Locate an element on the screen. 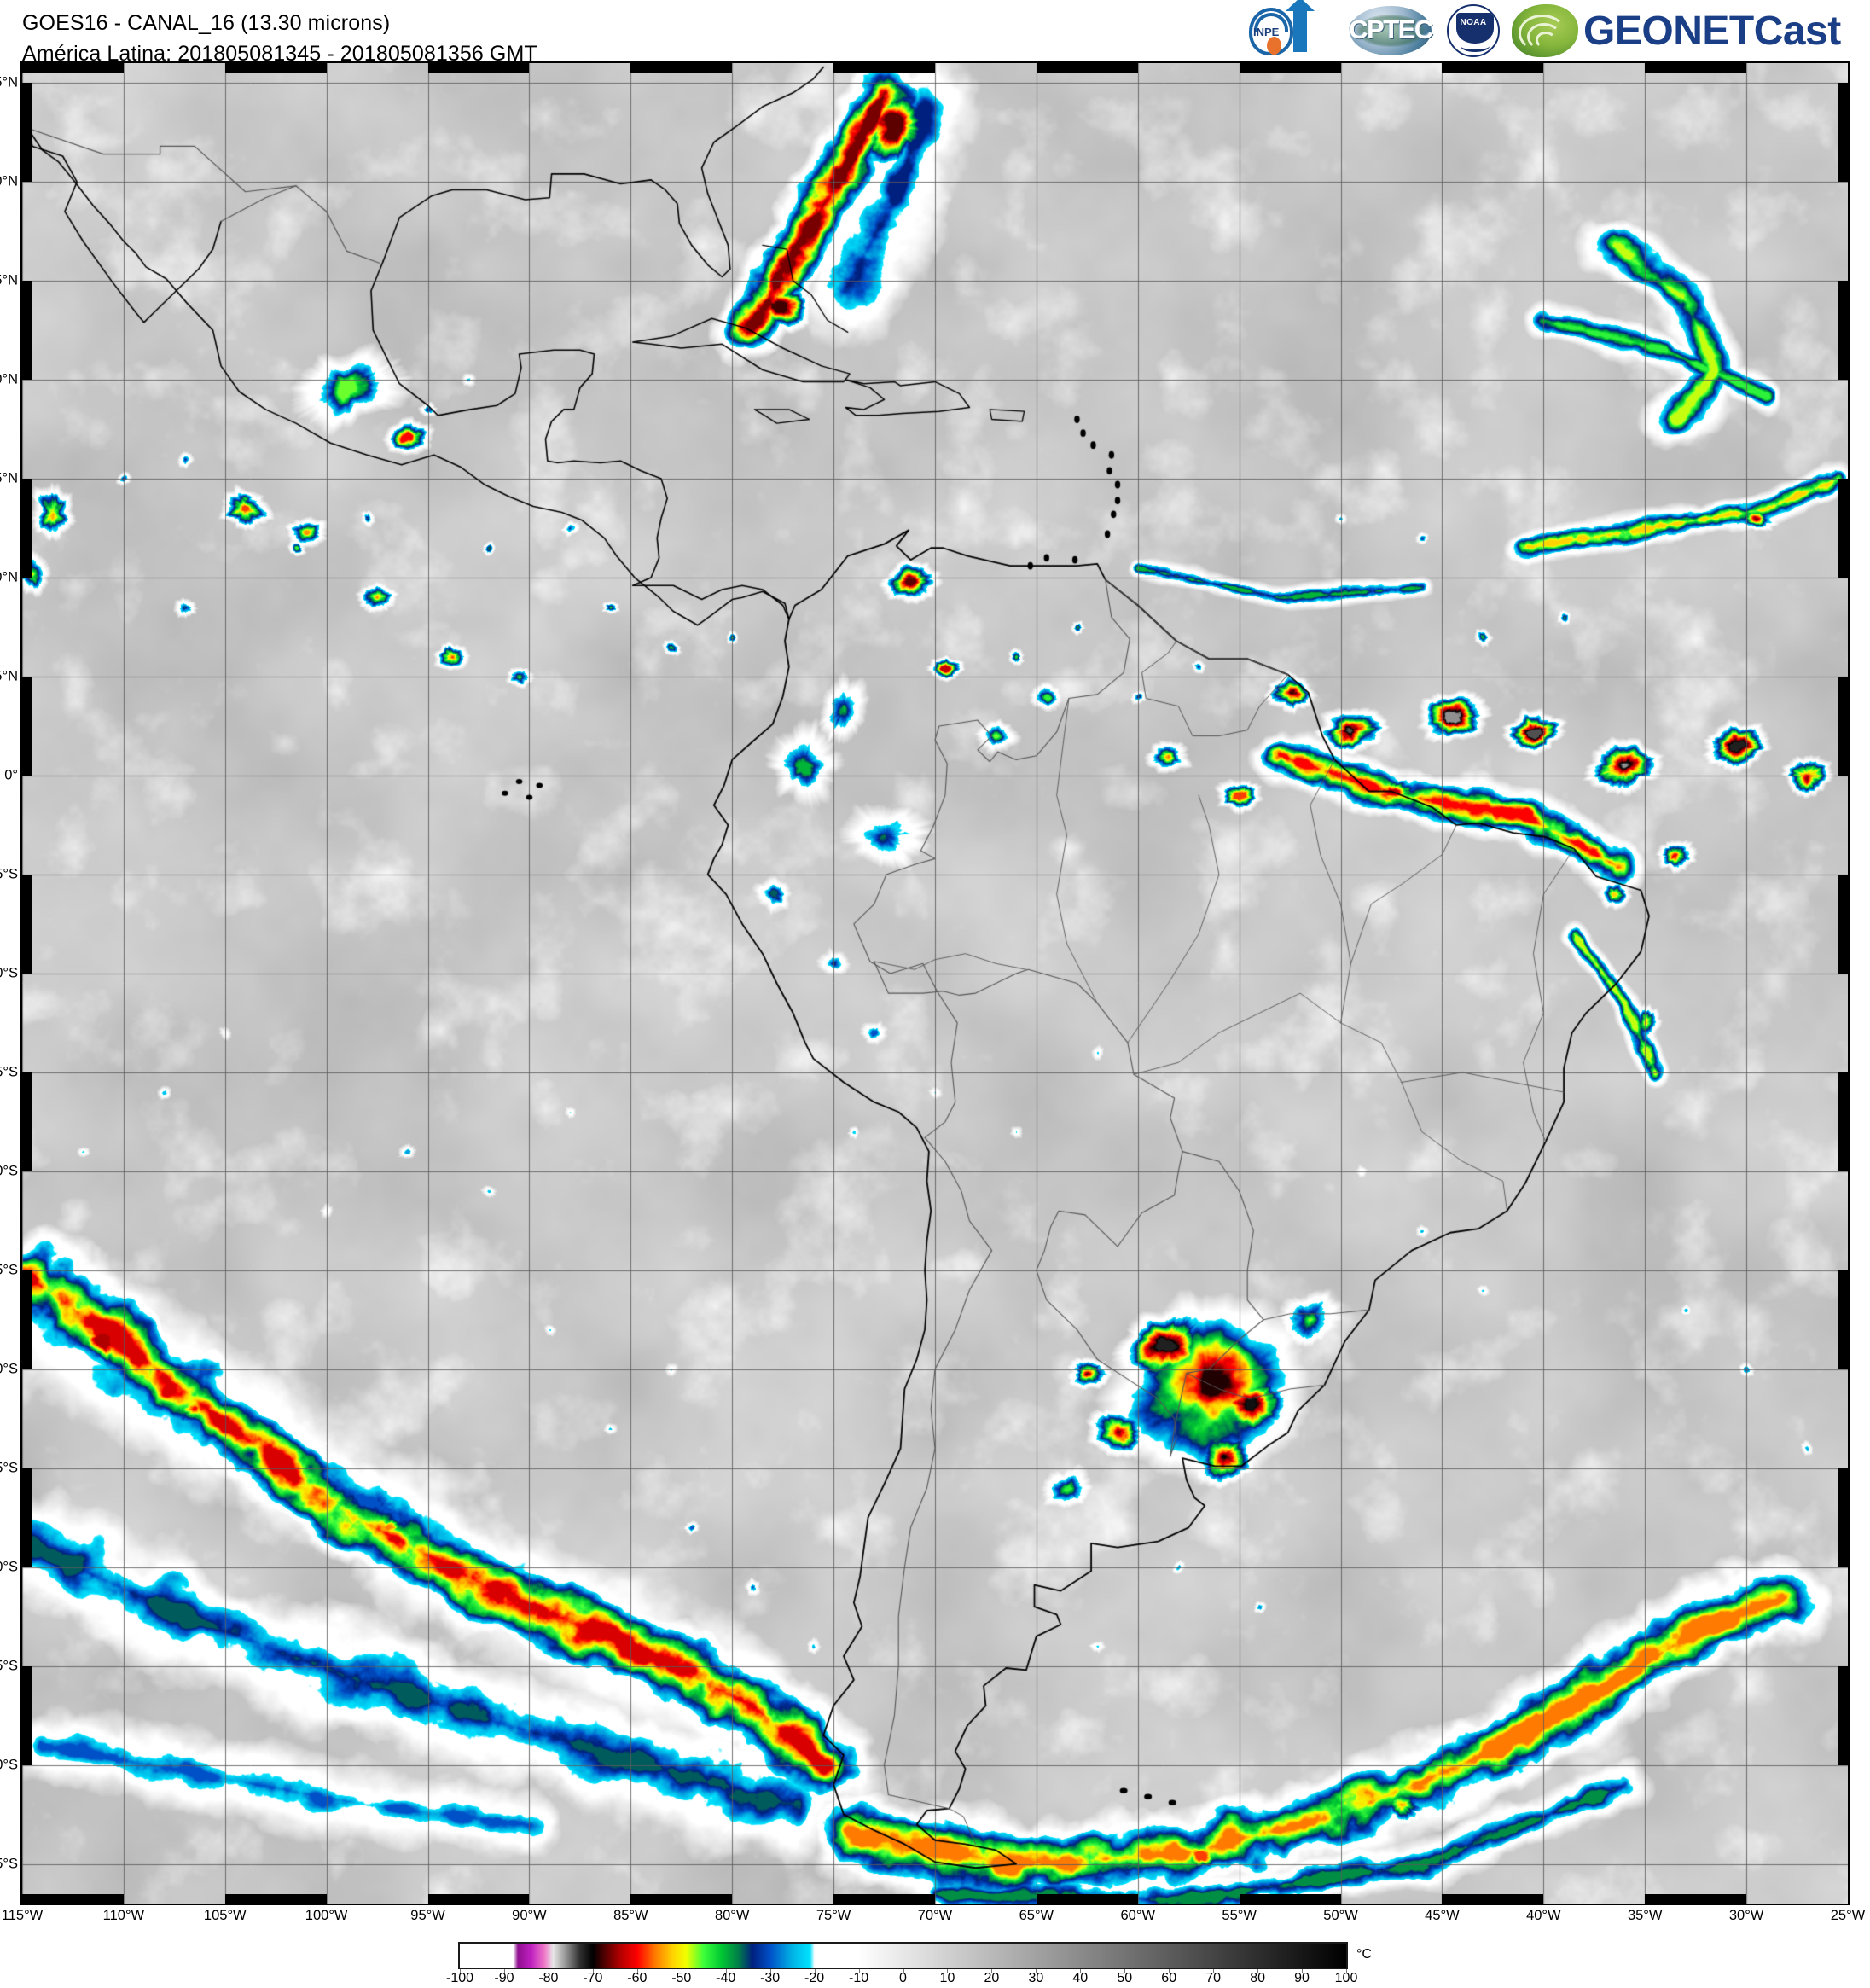 The width and height of the screenshot is (1870, 1988). latitude-tick-label: 45°S is located at coordinates (9, 1666).